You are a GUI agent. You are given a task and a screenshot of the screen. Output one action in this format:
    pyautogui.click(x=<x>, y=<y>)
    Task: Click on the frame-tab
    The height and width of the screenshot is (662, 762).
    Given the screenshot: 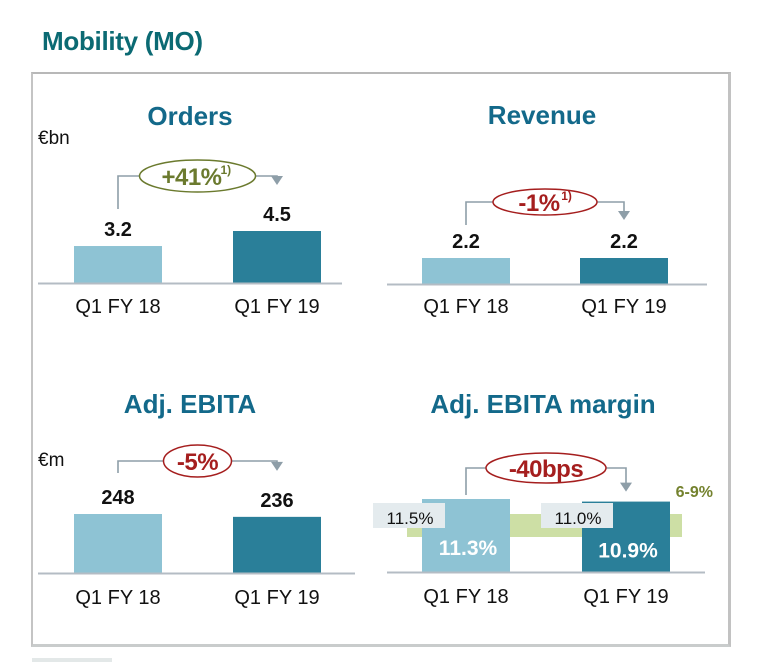 What is the action you would take?
    pyautogui.click(x=72, y=660)
    